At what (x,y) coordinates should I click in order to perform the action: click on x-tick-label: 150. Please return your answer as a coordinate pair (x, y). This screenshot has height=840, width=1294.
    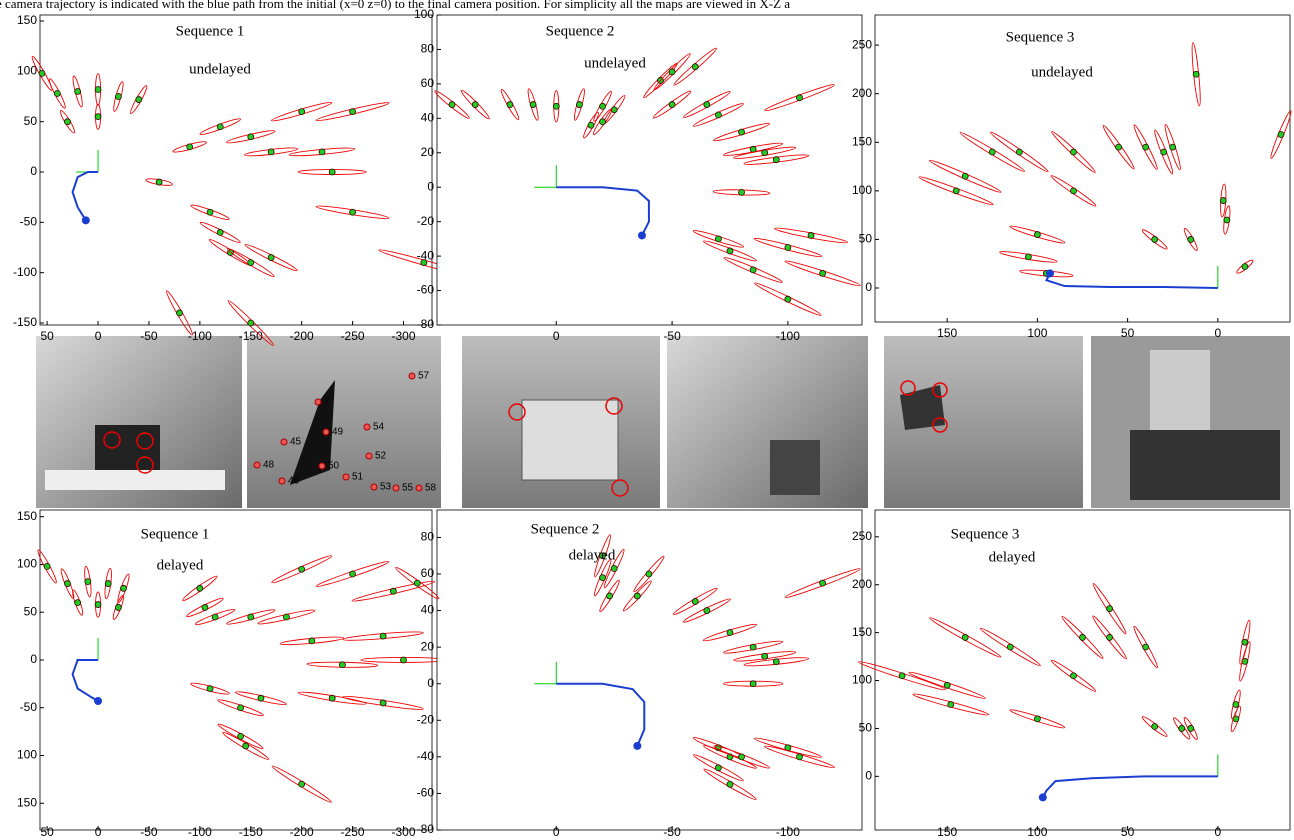
    Looking at the image, I should click on (947, 333).